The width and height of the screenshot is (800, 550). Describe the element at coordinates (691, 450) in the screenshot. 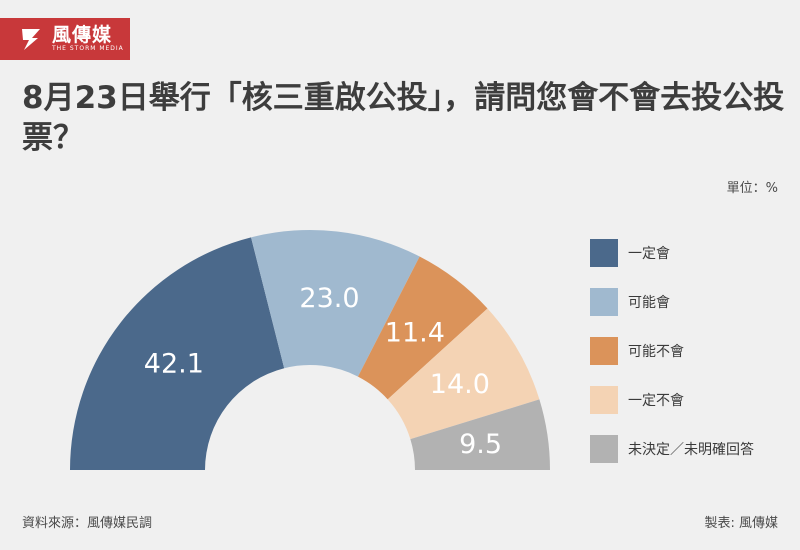

I see `legend-label-4: 未決定／未明確回答` at that location.